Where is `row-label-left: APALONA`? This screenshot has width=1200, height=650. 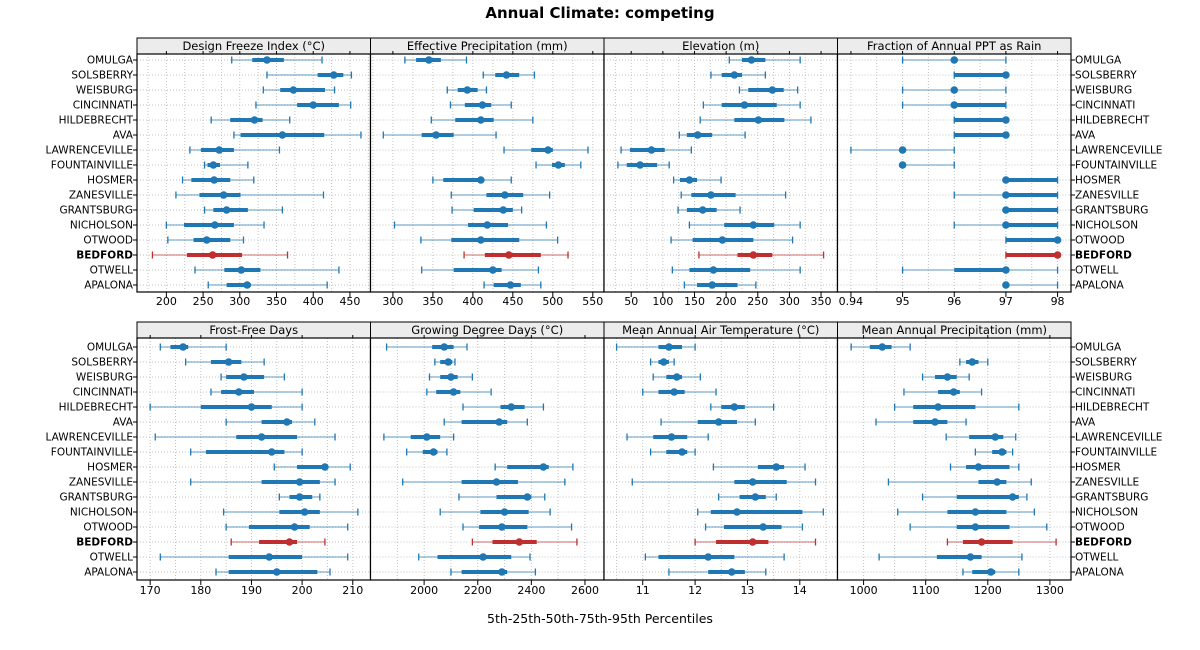 row-label-left: APALONA is located at coordinates (109, 286).